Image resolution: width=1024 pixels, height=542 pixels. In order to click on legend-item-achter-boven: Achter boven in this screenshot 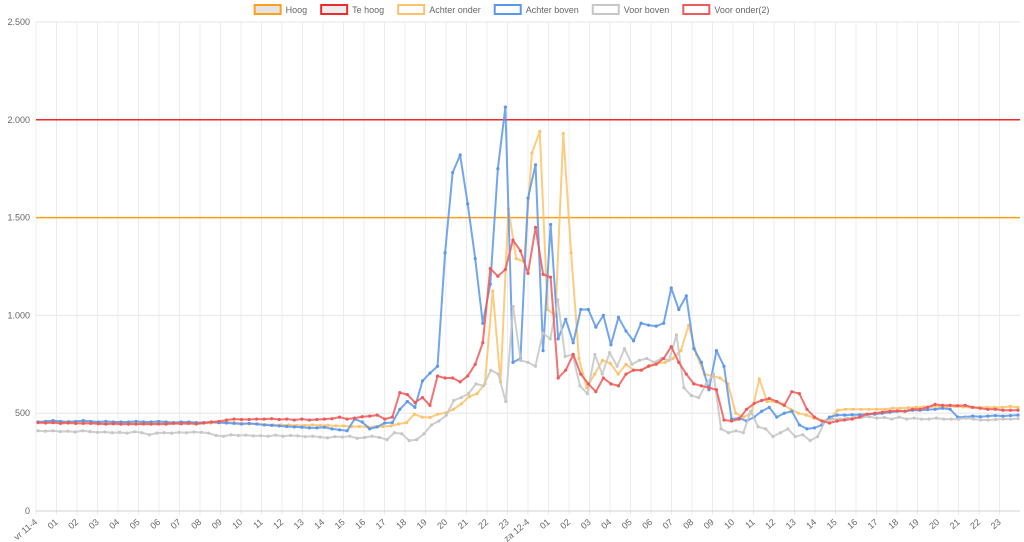, I will do `click(536, 9)`.